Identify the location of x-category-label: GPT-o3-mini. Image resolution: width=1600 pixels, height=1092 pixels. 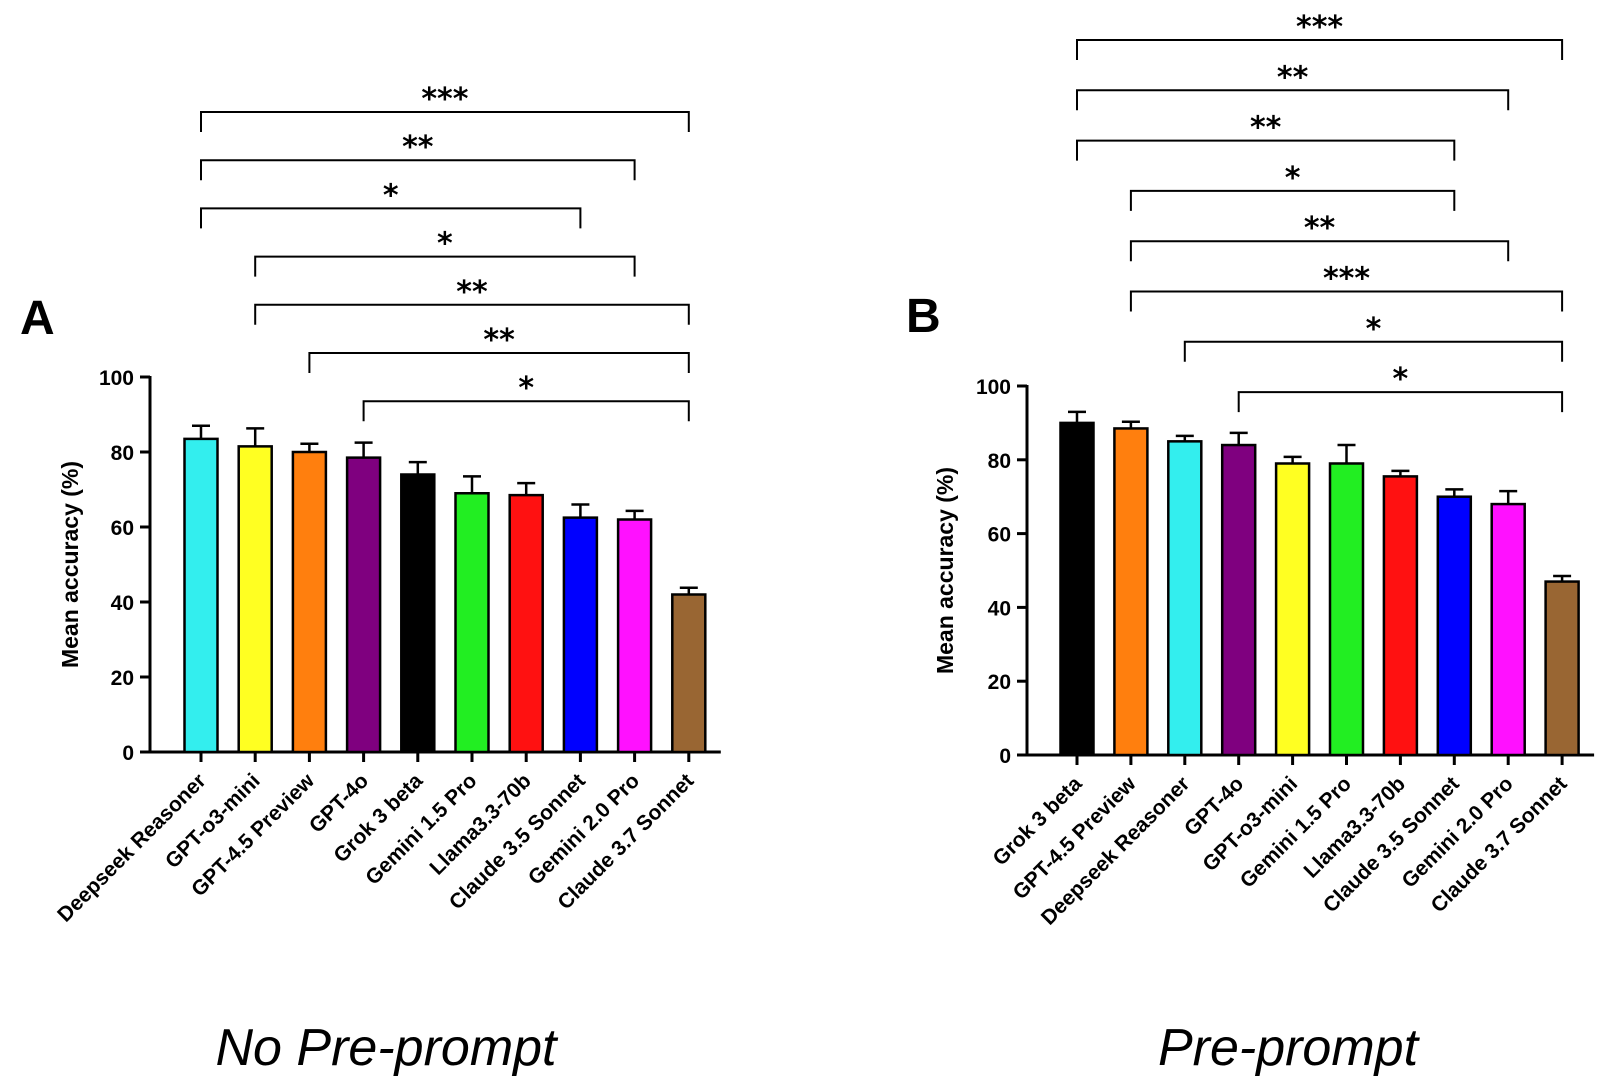
(213, 821).